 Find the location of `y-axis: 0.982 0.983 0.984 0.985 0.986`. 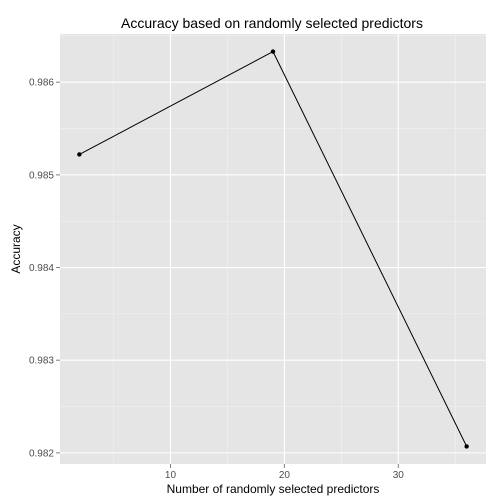

y-axis: 0.982 0.983 0.984 0.985 0.986 is located at coordinates (44, 268).